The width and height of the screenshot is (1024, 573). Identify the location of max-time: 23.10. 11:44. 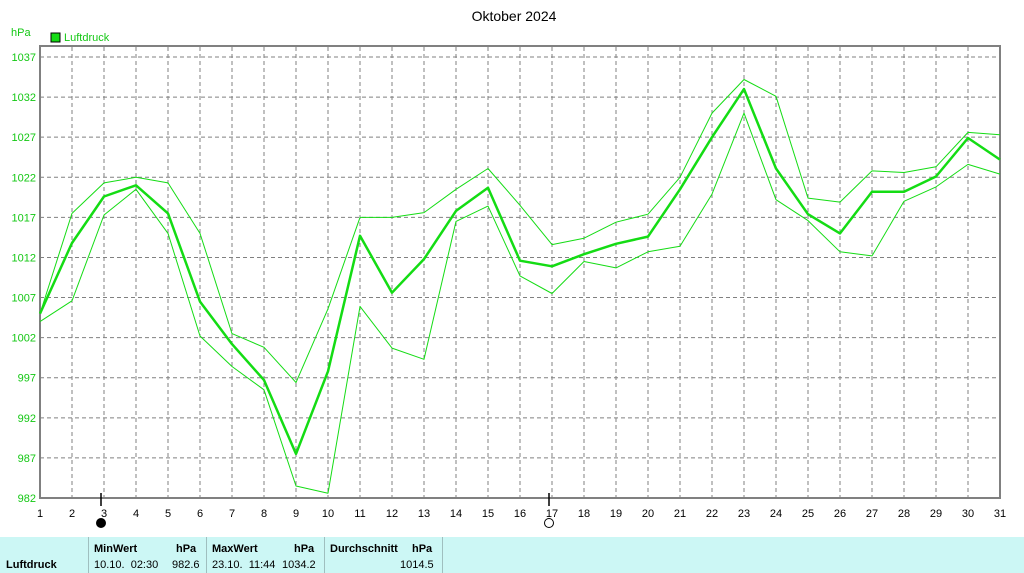
(244, 565).